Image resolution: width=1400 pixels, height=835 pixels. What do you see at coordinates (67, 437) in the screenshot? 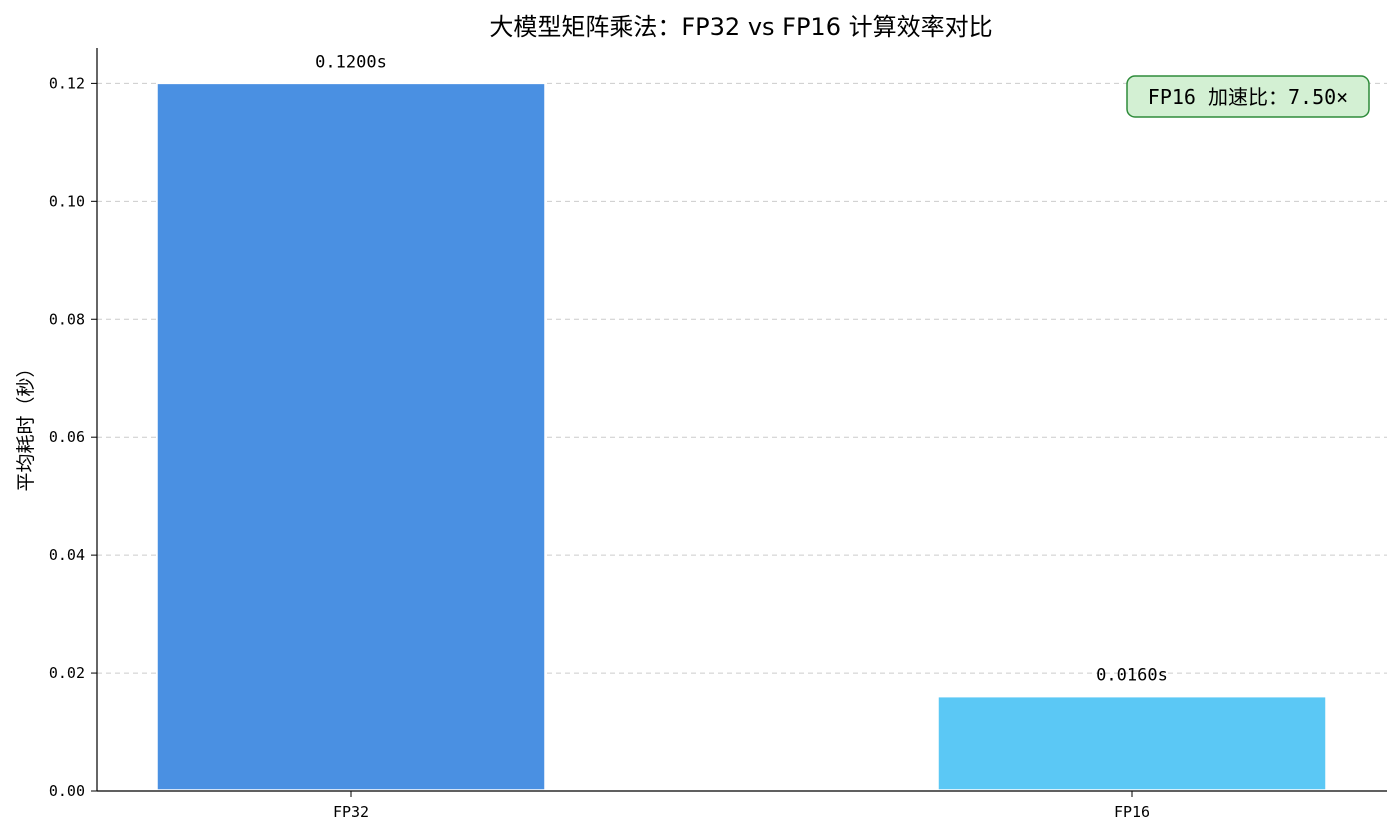
I see `y-tick-label: 0.06` at bounding box center [67, 437].